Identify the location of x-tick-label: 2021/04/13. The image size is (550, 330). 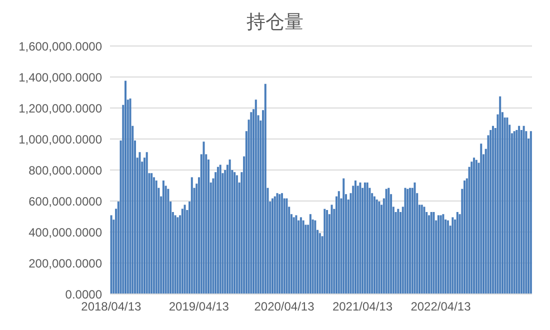
(362, 307).